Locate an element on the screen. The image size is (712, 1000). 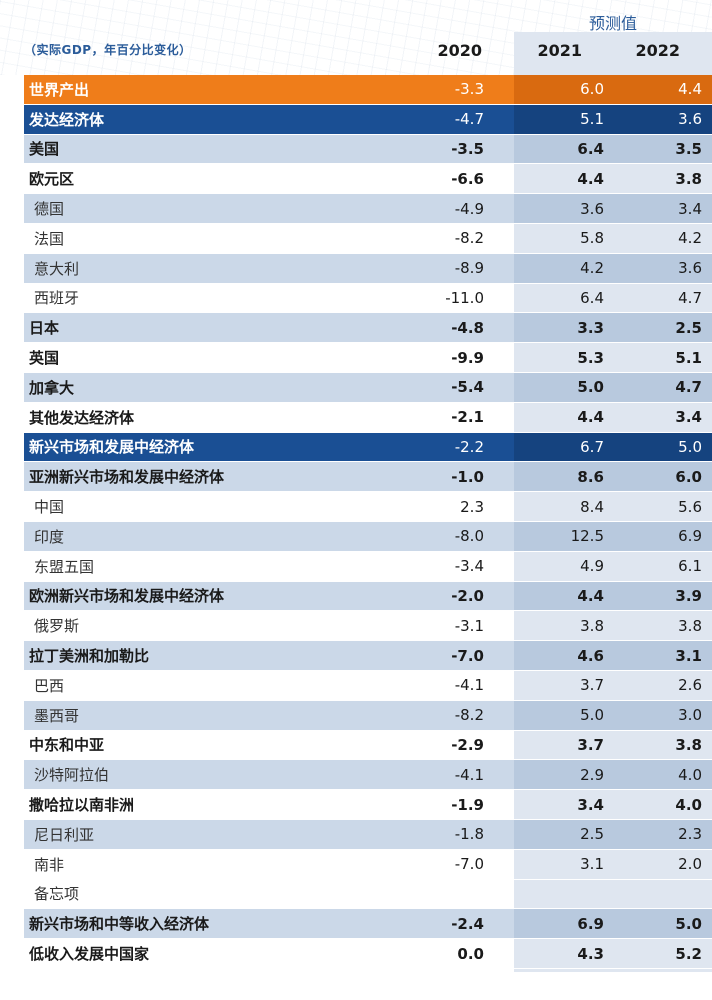
value-2021: 5.1 is located at coordinates (592, 119).